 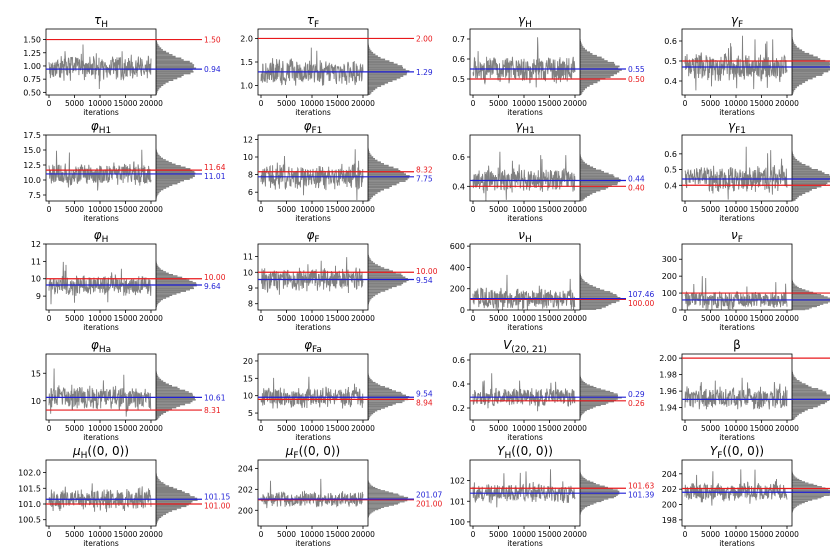 I want to click on y-tick-label: 100, so click(x=457, y=522).